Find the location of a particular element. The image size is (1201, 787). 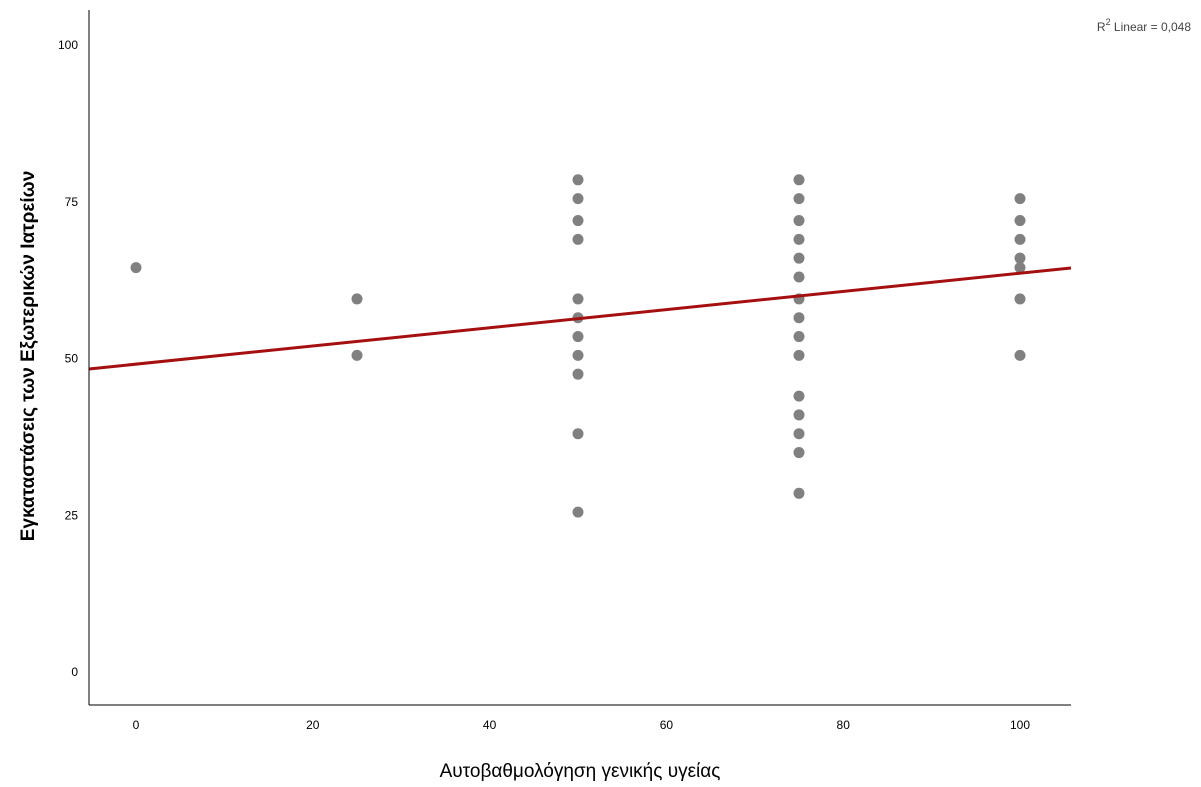

fit-line is located at coordinates (580, 318).